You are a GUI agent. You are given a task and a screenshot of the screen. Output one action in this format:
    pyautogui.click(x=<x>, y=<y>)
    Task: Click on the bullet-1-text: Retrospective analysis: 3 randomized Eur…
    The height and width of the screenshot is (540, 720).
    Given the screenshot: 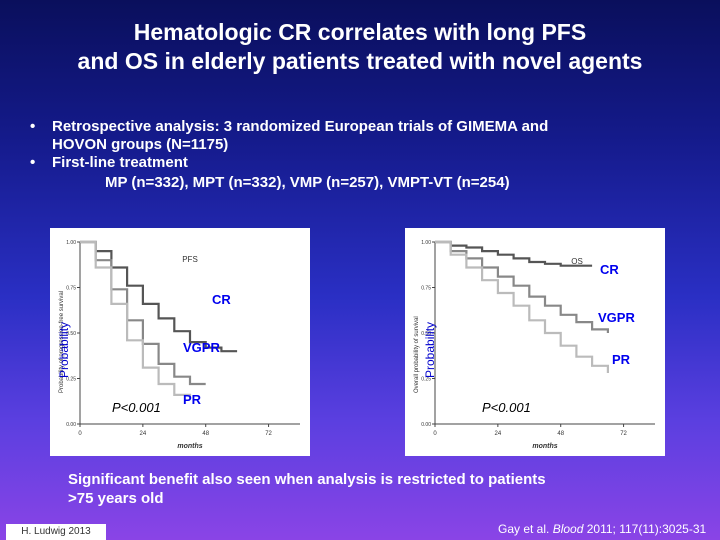 What is the action you would take?
    pyautogui.click(x=300, y=136)
    